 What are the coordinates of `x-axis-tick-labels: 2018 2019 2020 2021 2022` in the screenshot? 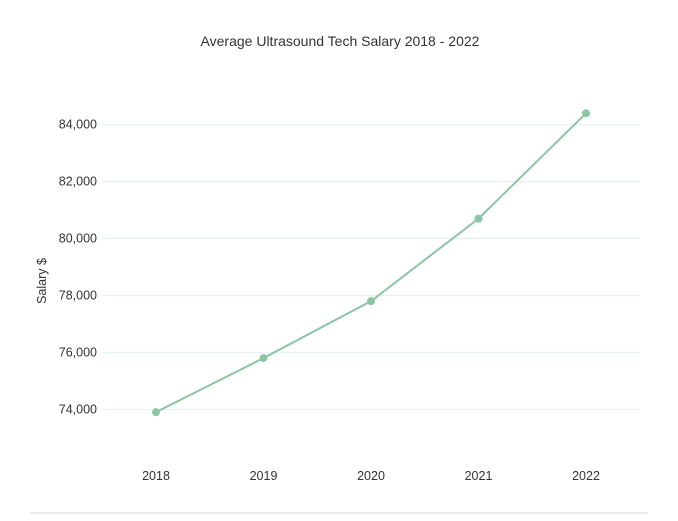 It's located at (371, 476).